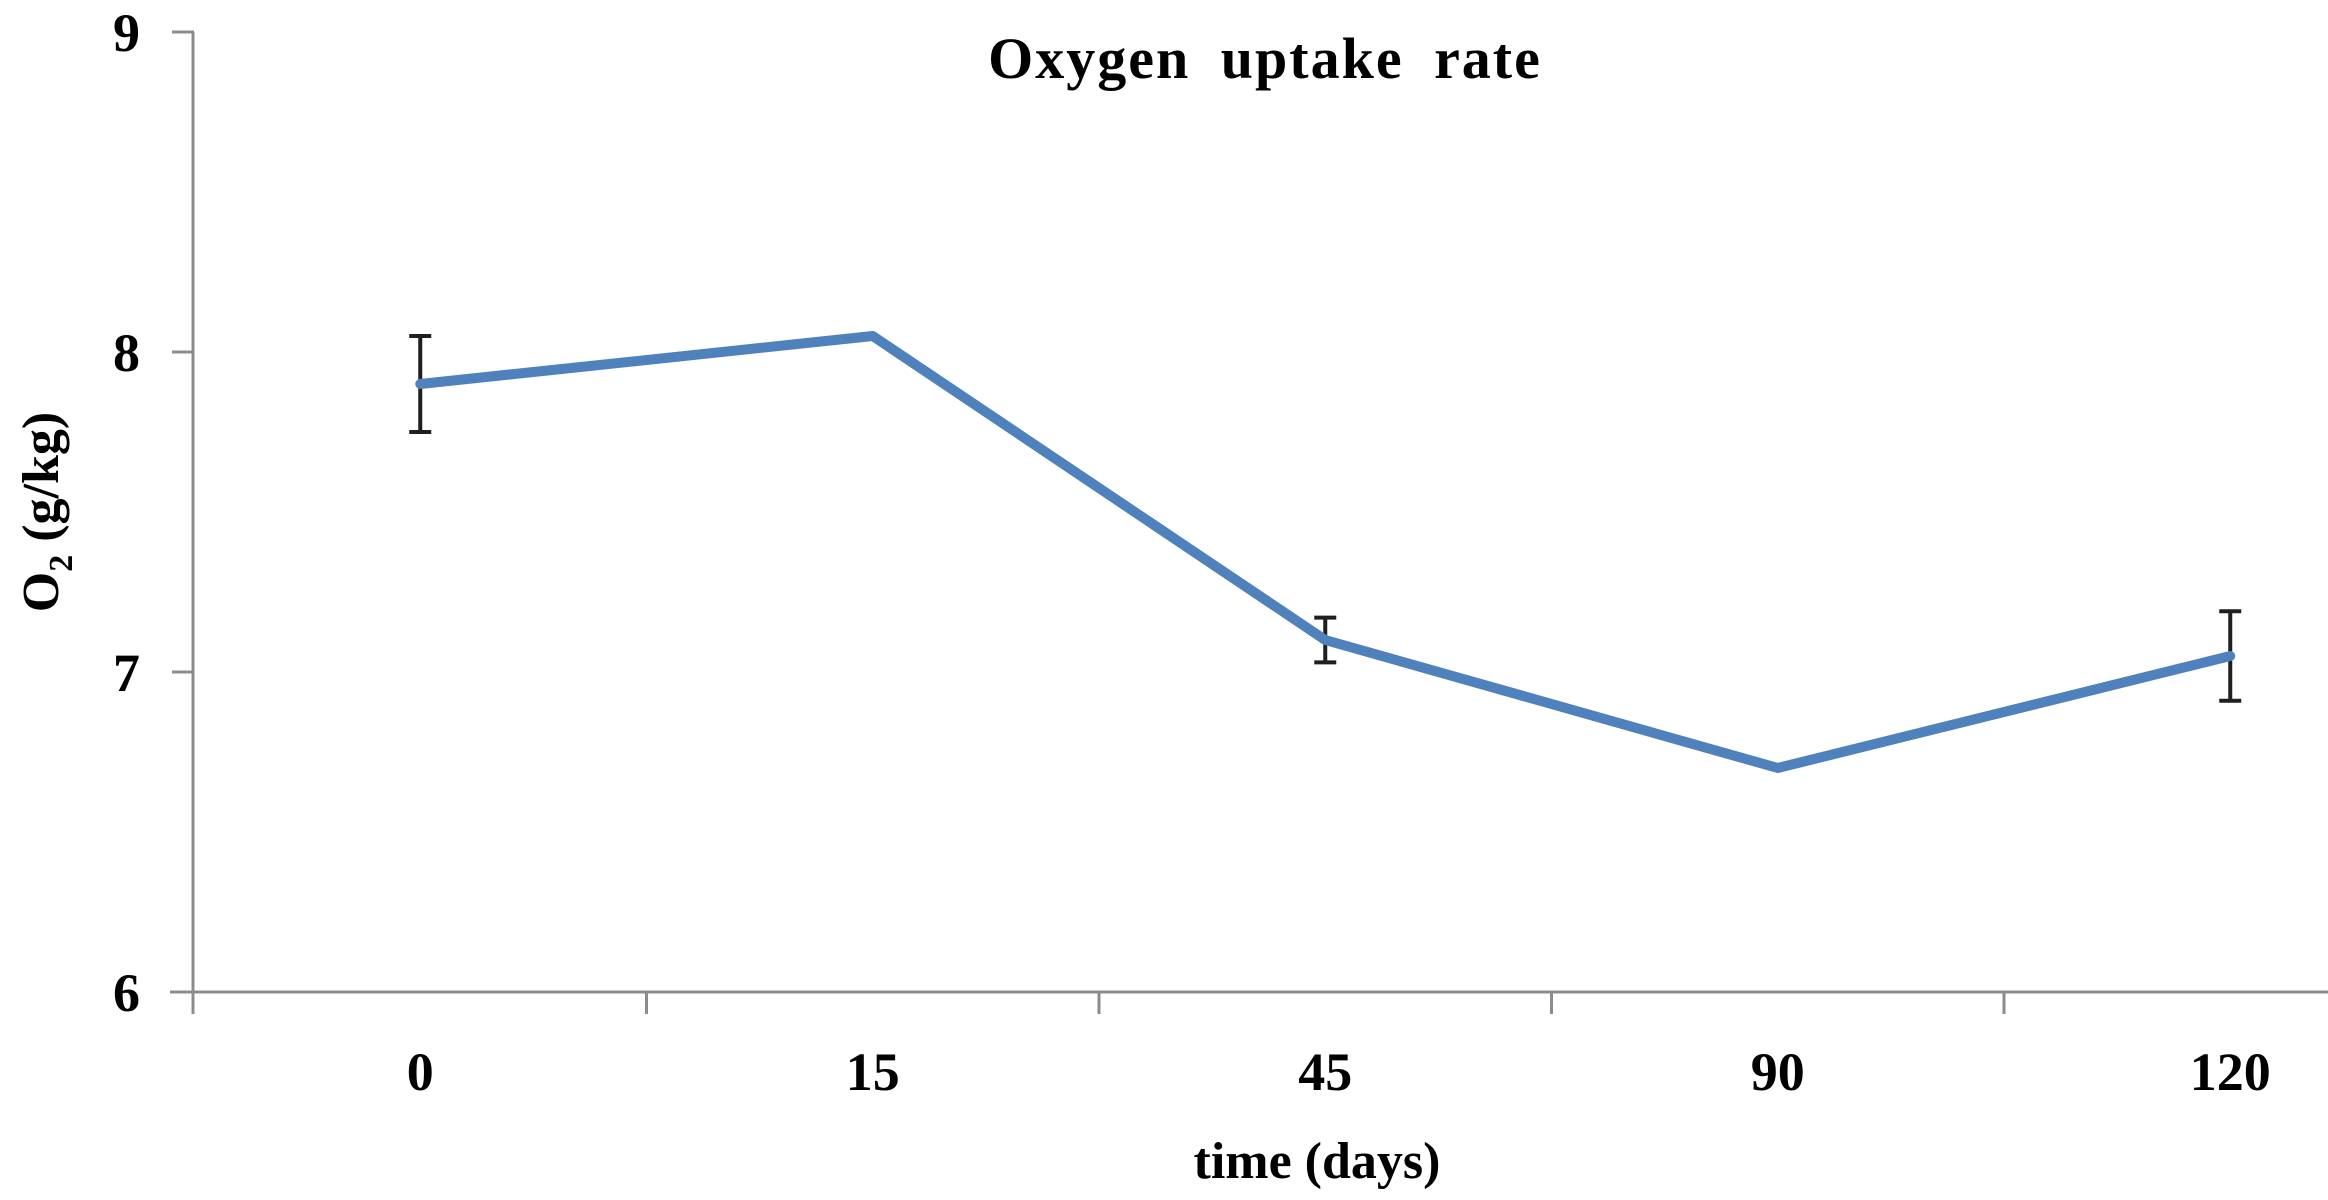 This screenshot has height=1200, width=2328. Describe the element at coordinates (61, 563) in the screenshot. I see `y-axis-title-sub: 2` at that location.